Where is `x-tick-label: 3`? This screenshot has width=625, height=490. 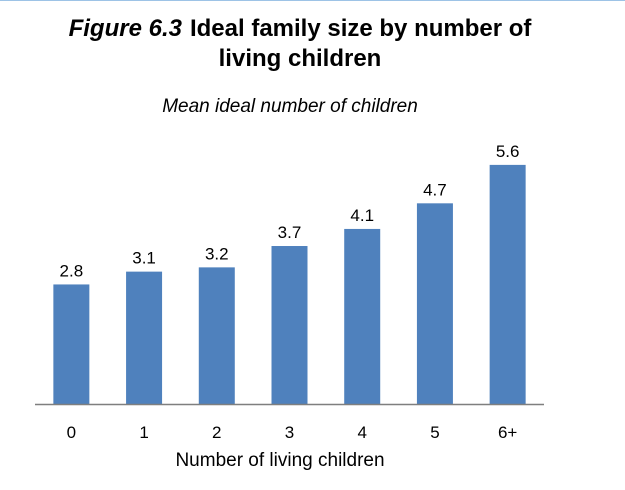
x-tick-label: 3 is located at coordinates (289, 432).